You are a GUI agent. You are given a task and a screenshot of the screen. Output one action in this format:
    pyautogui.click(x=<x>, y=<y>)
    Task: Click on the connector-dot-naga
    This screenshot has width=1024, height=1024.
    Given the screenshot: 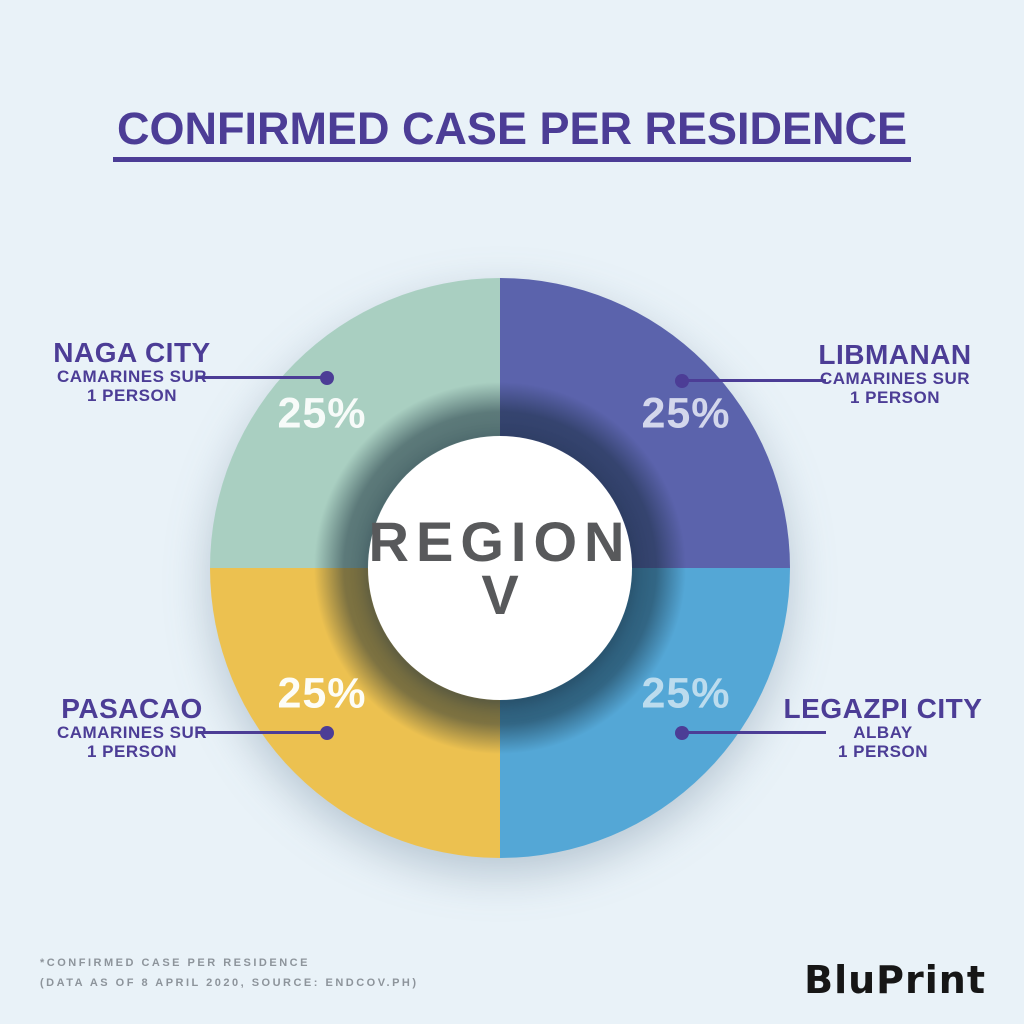 What is the action you would take?
    pyautogui.click(x=327, y=377)
    